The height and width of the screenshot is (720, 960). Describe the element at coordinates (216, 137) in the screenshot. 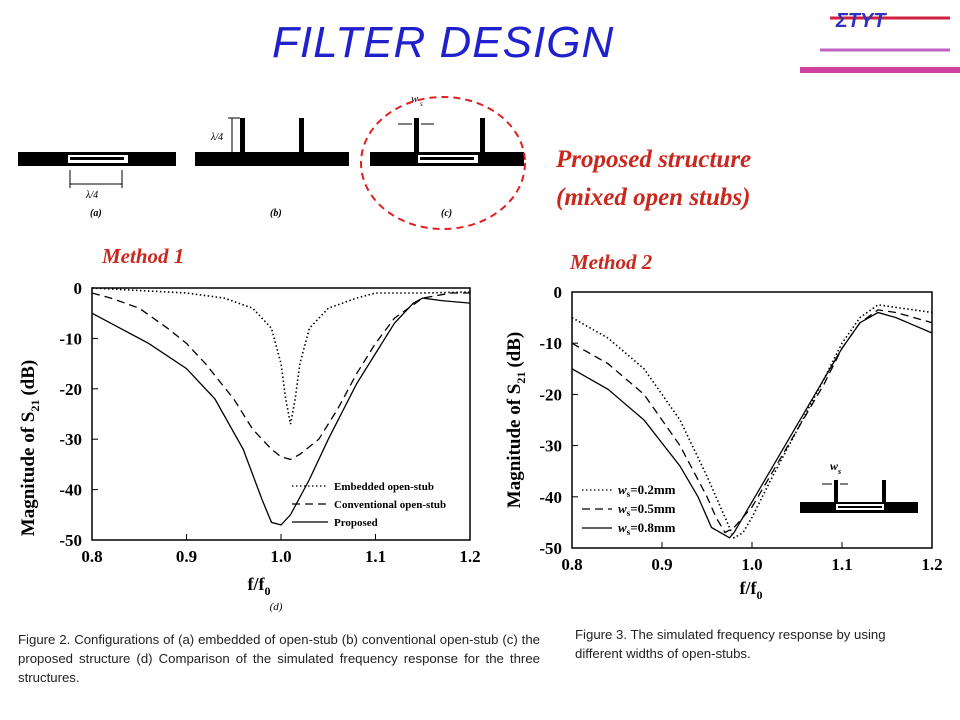

I see `diagram-b-dim-label: λ/4` at that location.